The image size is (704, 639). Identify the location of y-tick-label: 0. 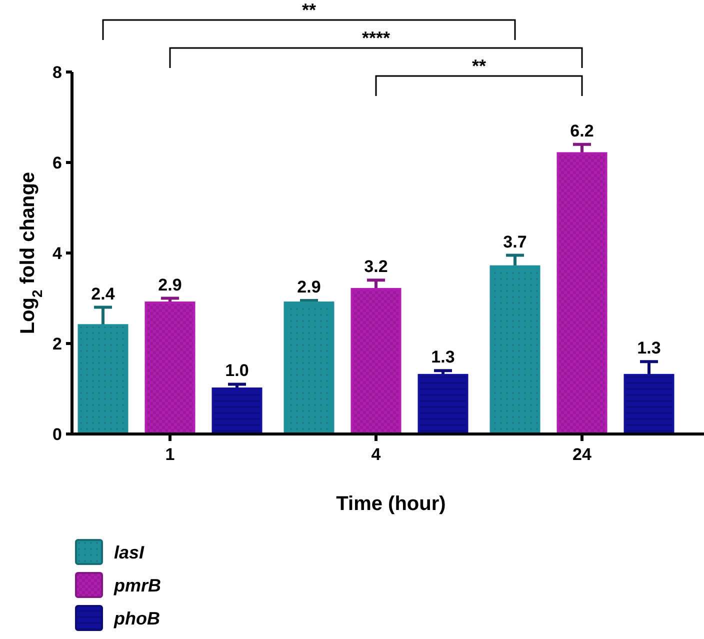
(57, 434).